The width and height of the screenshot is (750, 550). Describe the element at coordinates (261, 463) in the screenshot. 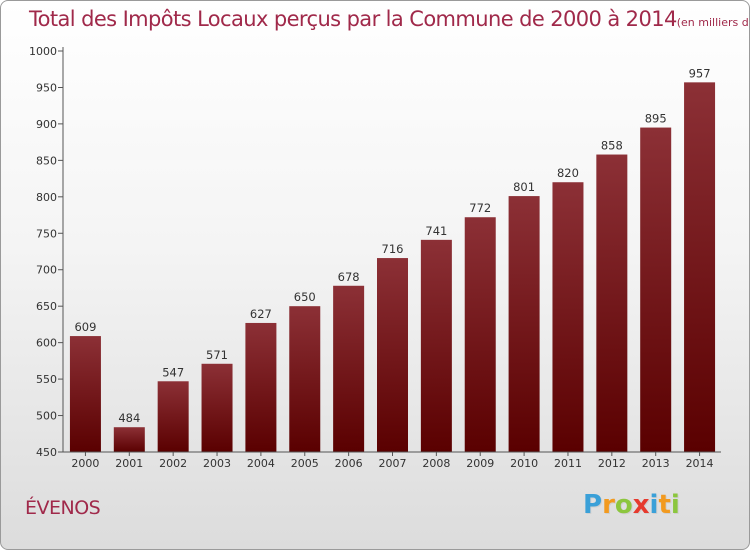

I see `x-tick-label-2004: 2004` at that location.